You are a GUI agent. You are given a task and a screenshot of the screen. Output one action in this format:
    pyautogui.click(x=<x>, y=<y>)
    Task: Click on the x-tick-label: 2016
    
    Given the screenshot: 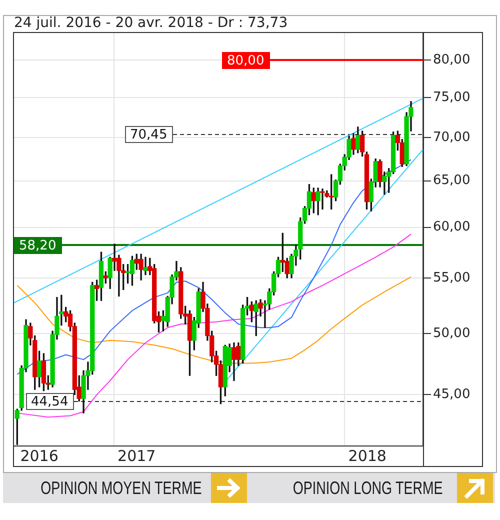 What is the action you would take?
    pyautogui.click(x=39, y=455)
    